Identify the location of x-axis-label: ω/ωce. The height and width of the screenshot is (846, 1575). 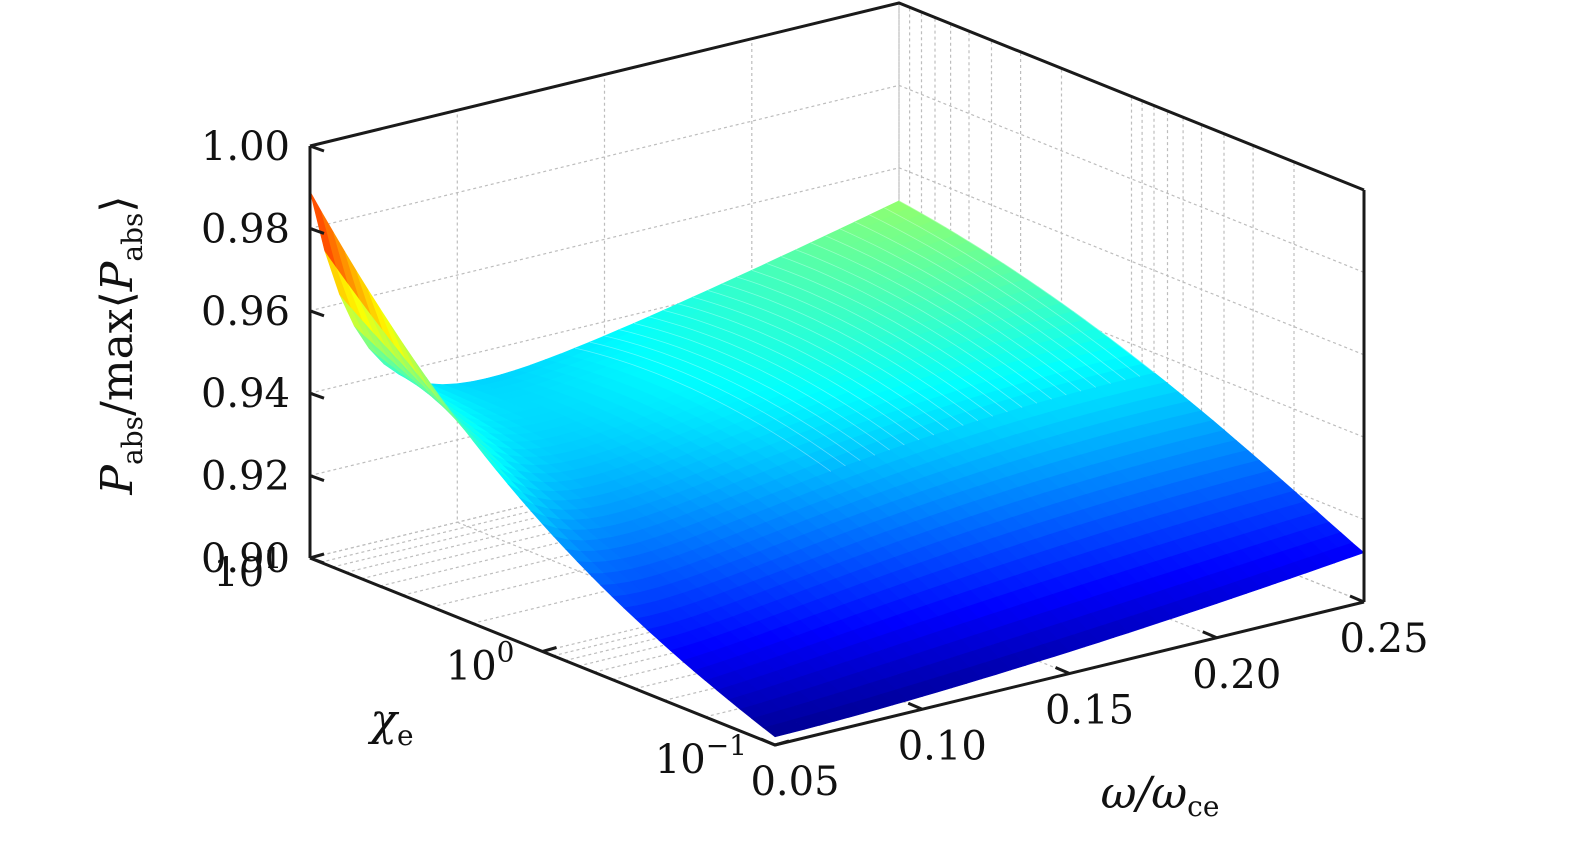
(1160, 795).